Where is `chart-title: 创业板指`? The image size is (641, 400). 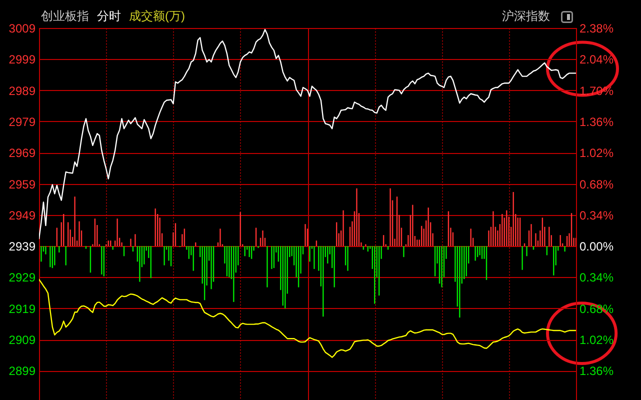
chart-title: 创业板指 is located at coordinates (65, 16).